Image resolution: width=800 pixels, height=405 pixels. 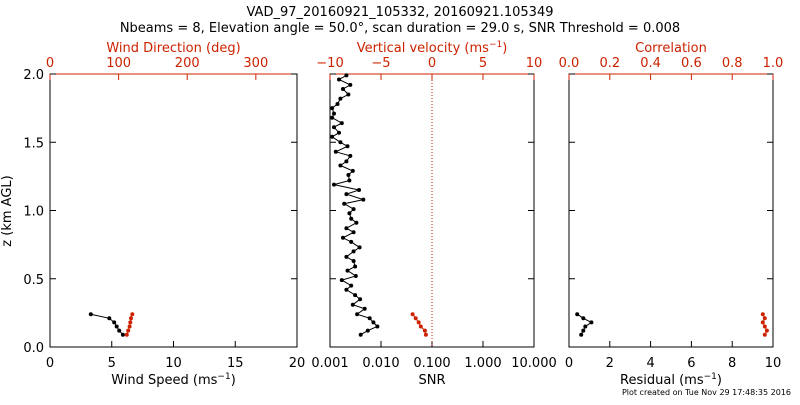 I want to click on residual-panel-top-tick-label: 0.2, so click(x=609, y=63).